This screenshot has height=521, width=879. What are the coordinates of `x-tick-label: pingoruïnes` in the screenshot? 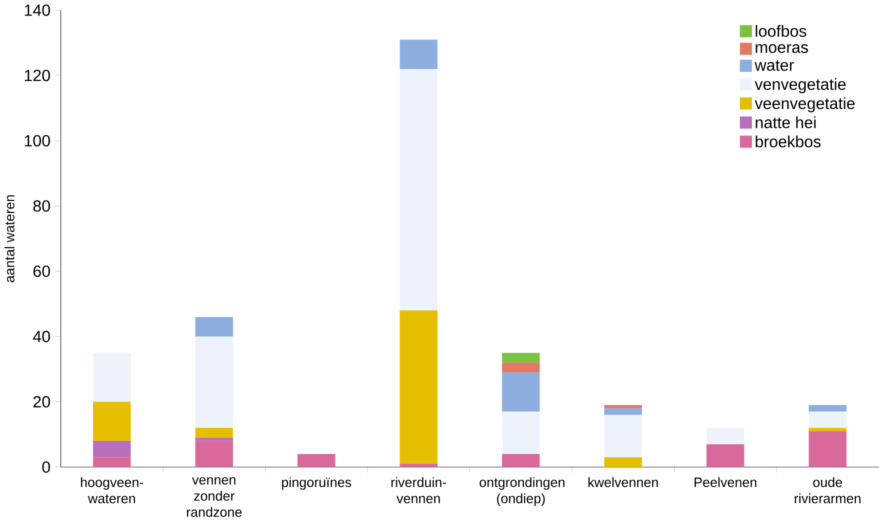 It's located at (317, 483).